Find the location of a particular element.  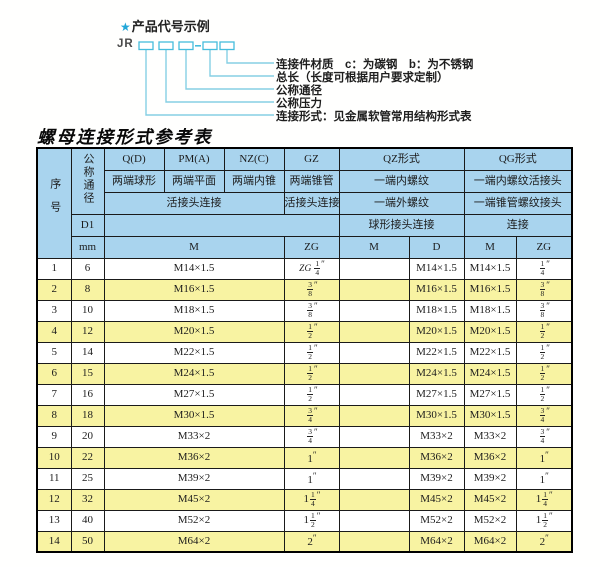

cell-qz-d: M18×1.5 is located at coordinates (436, 310).